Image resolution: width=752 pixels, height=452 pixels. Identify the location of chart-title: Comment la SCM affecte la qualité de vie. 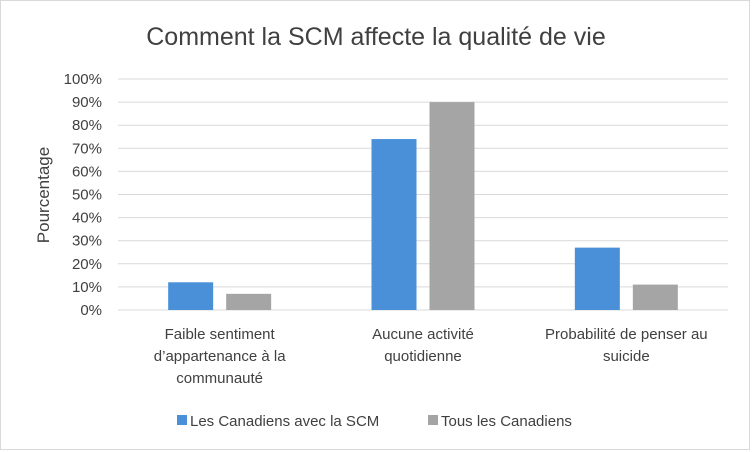
(376, 37).